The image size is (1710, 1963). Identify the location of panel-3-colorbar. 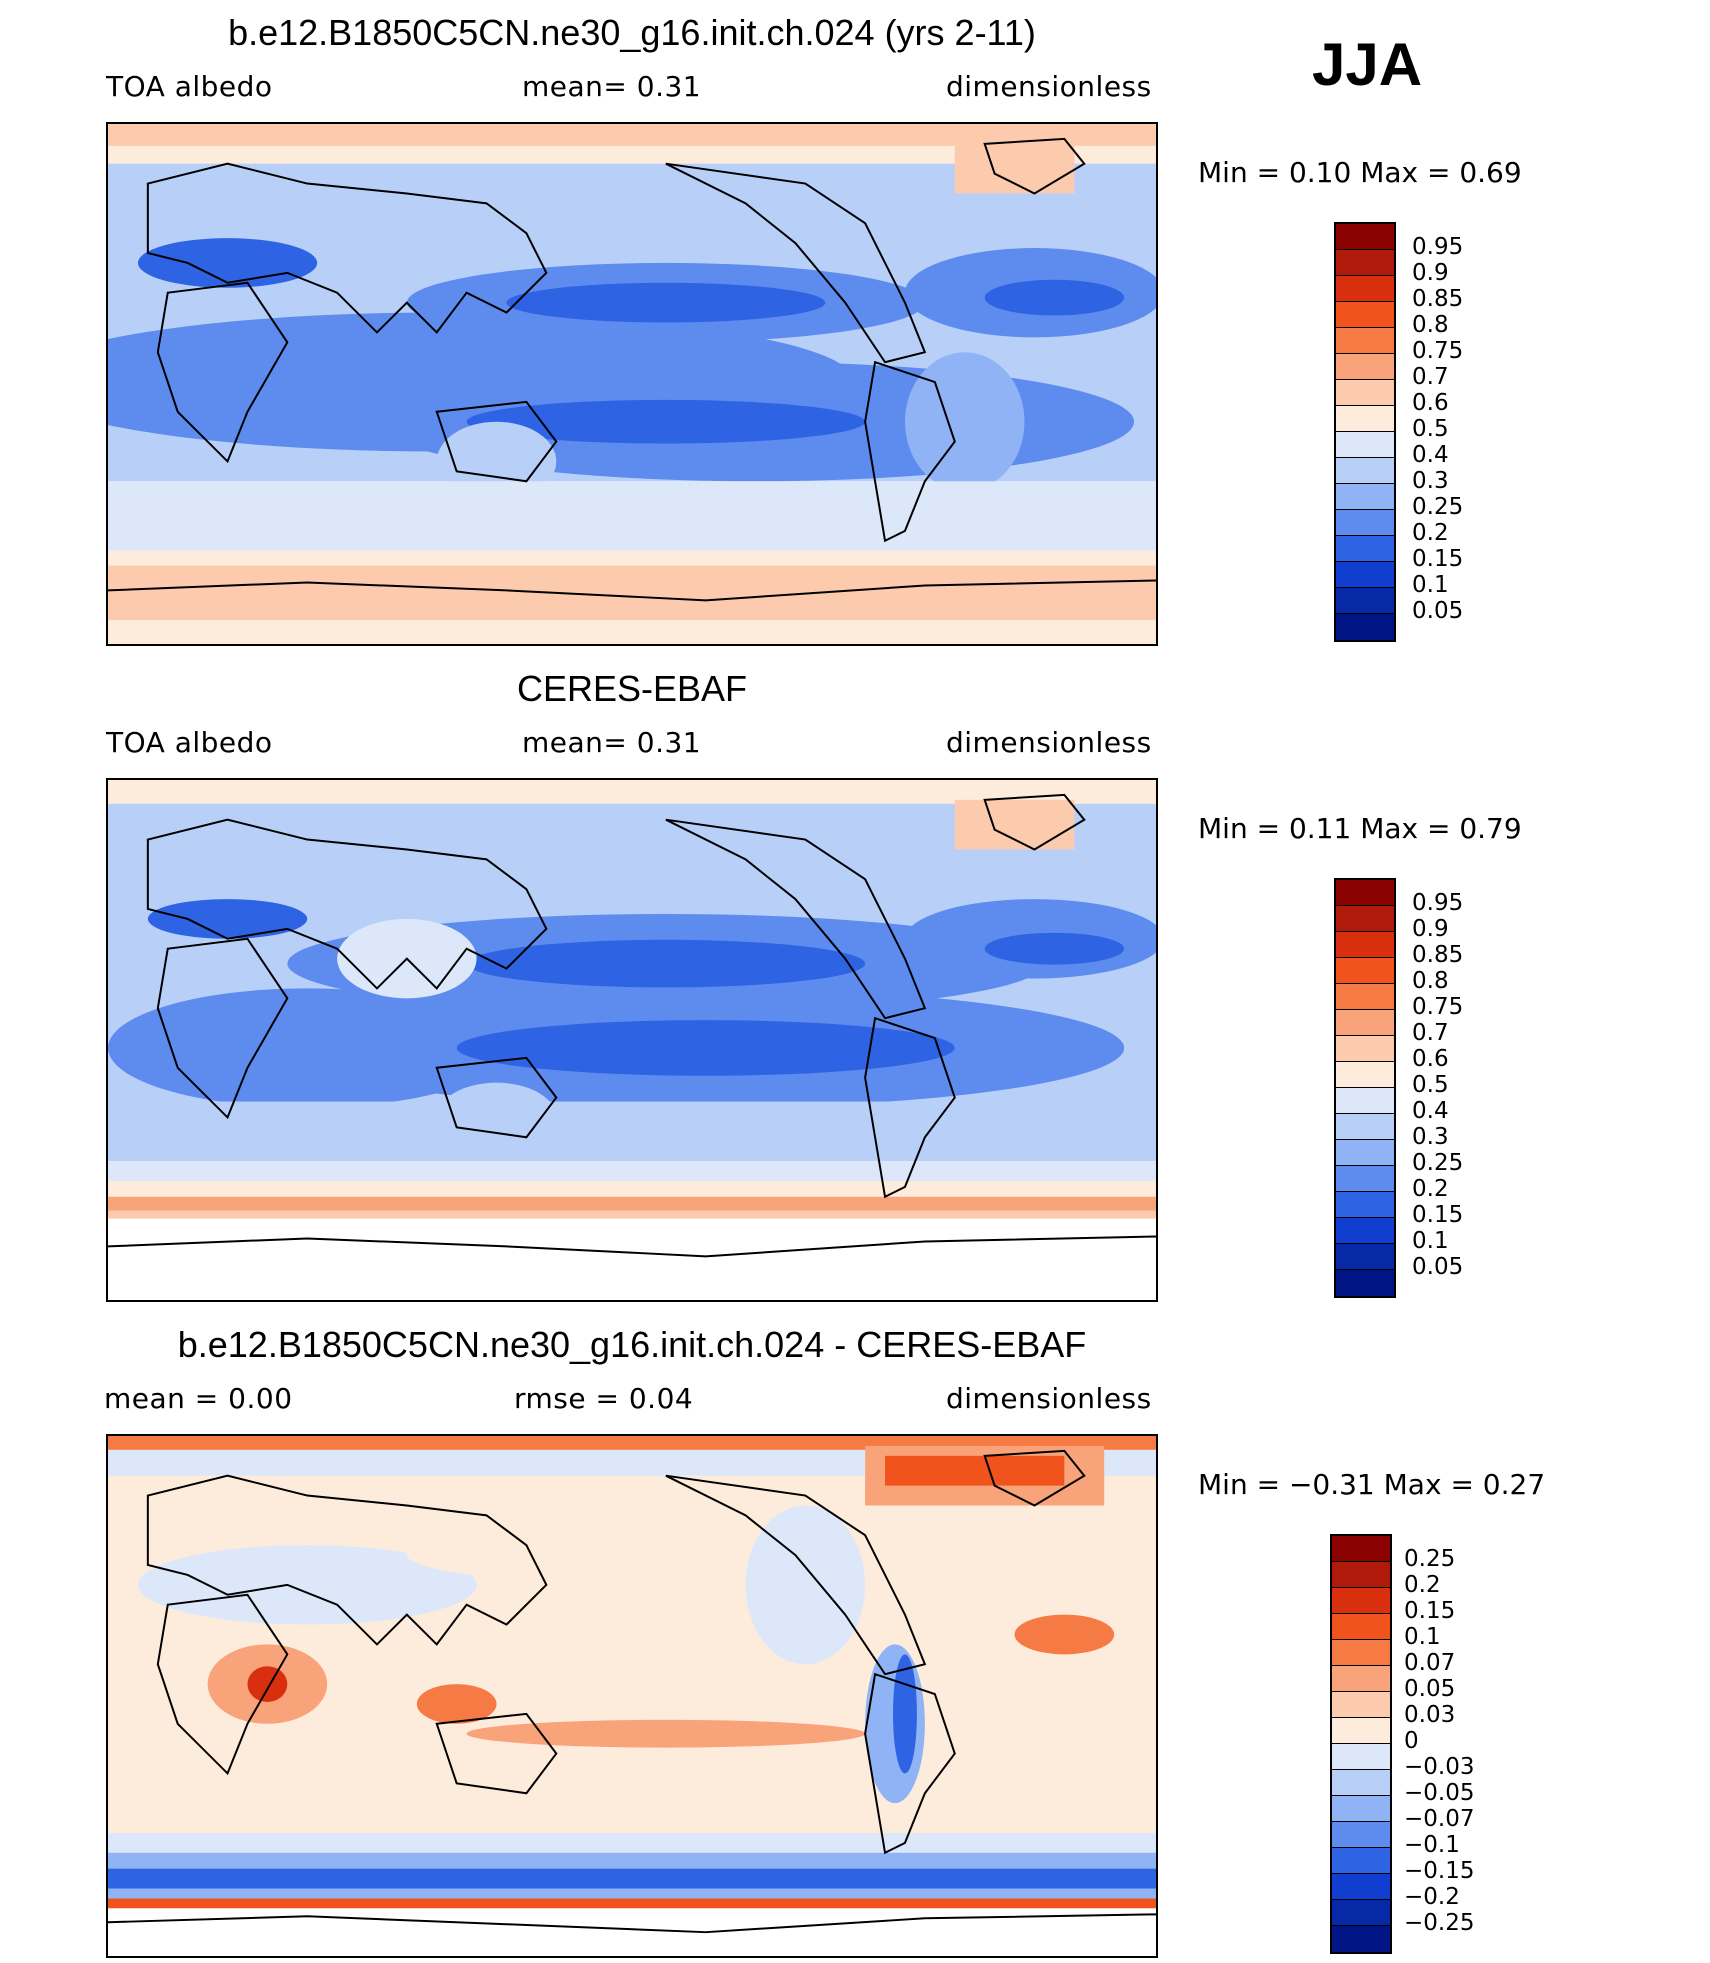
(1361, 1744).